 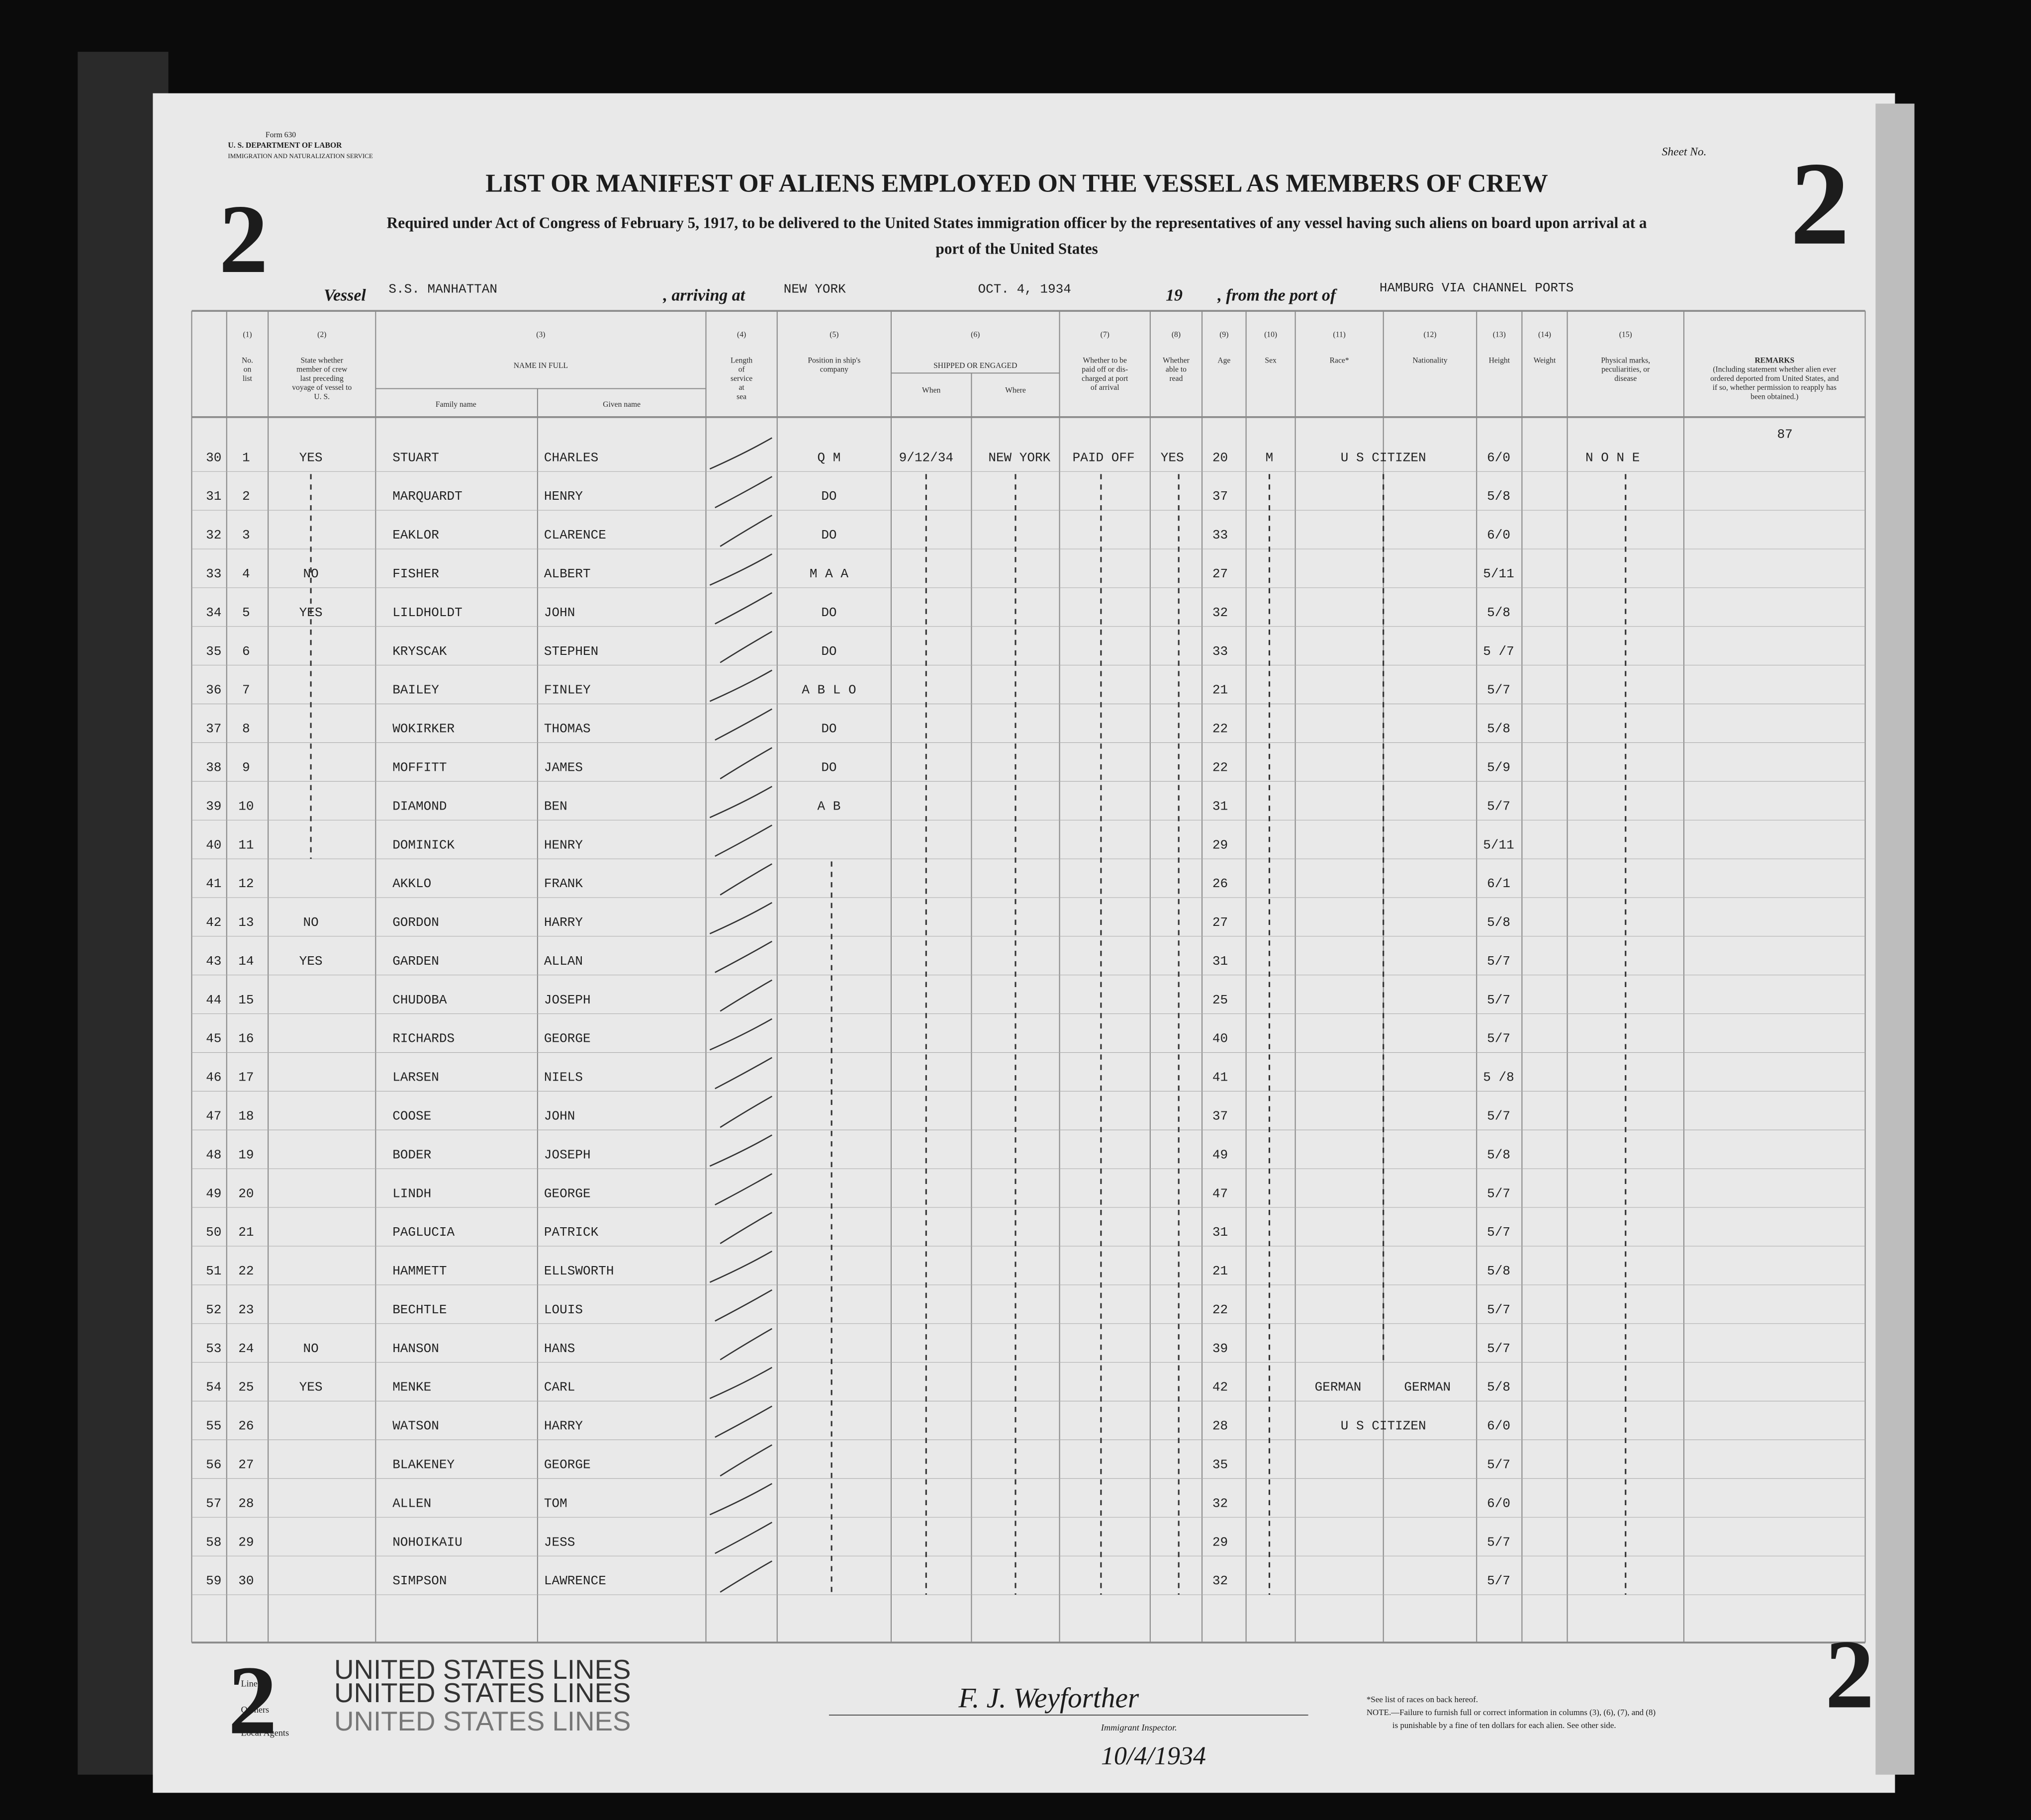 I want to click on column-number: (15), so click(x=1626, y=334).